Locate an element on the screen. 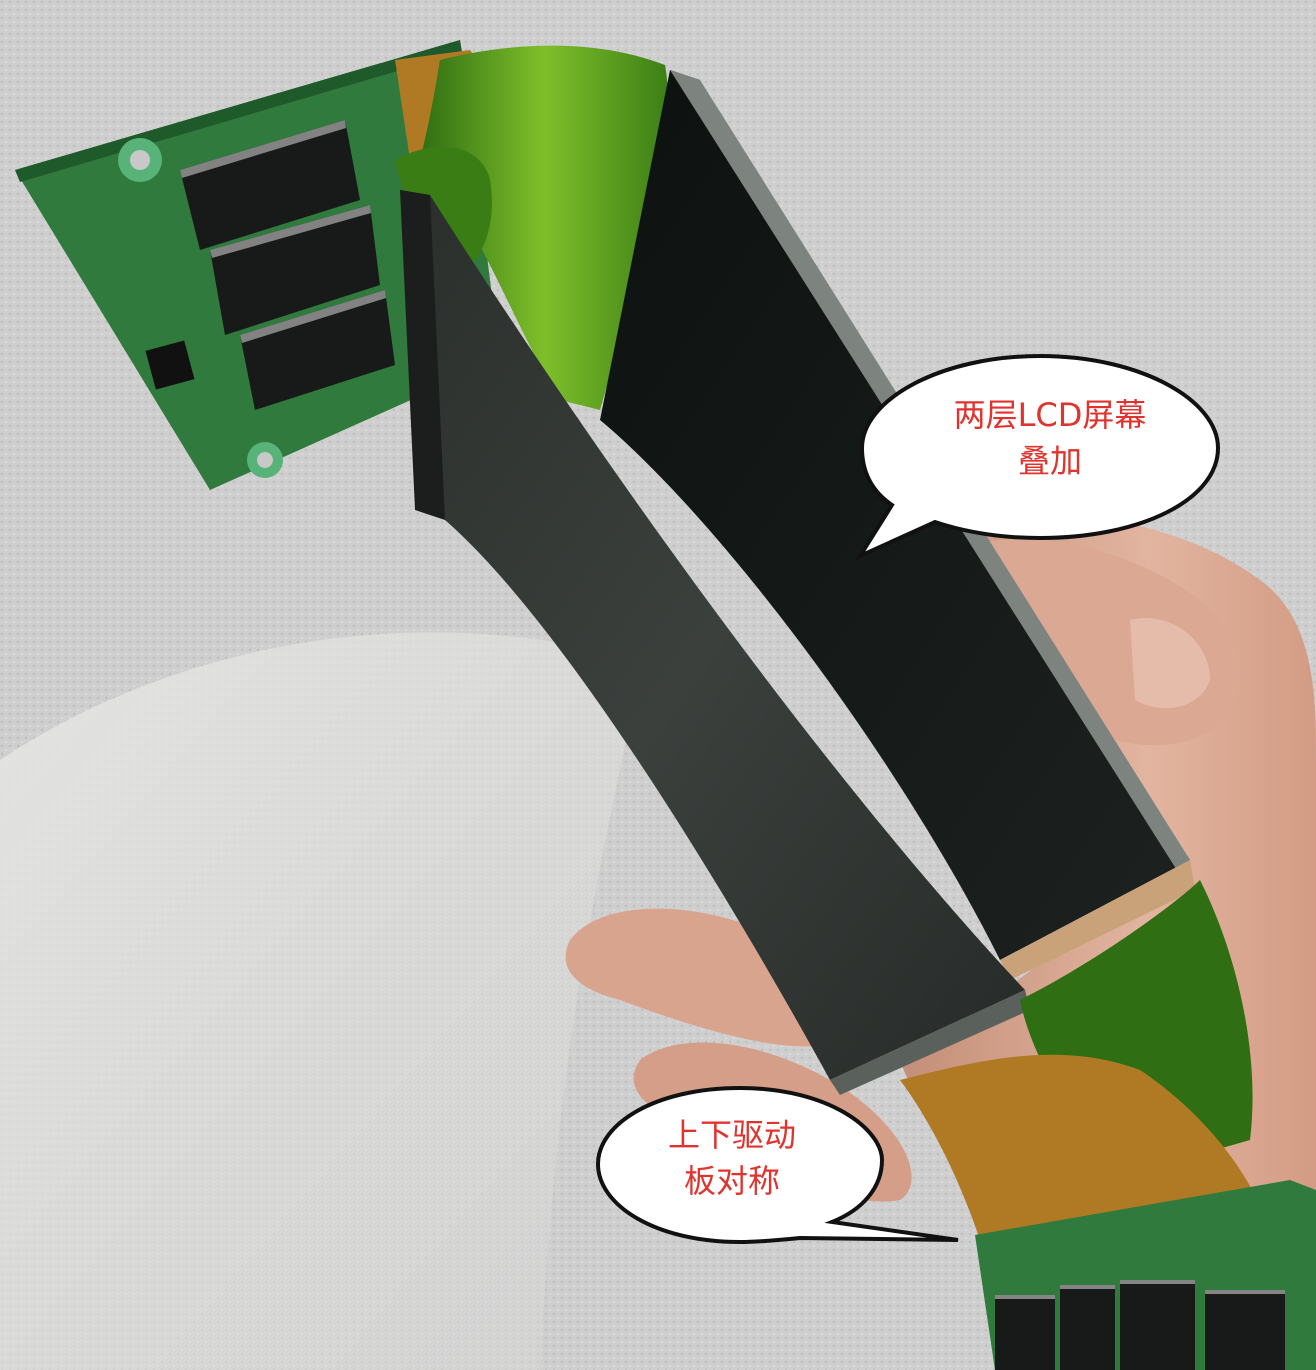 This screenshot has height=1370, width=1316. front-lcd-bottom-edge is located at coordinates (930, 1042).